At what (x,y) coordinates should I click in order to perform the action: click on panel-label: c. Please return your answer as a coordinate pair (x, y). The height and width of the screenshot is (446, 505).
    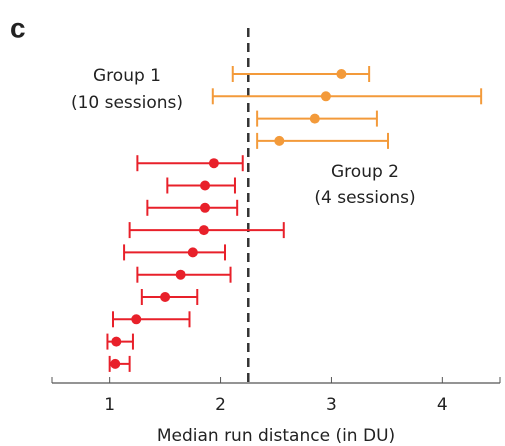
    Looking at the image, I should click on (18, 27).